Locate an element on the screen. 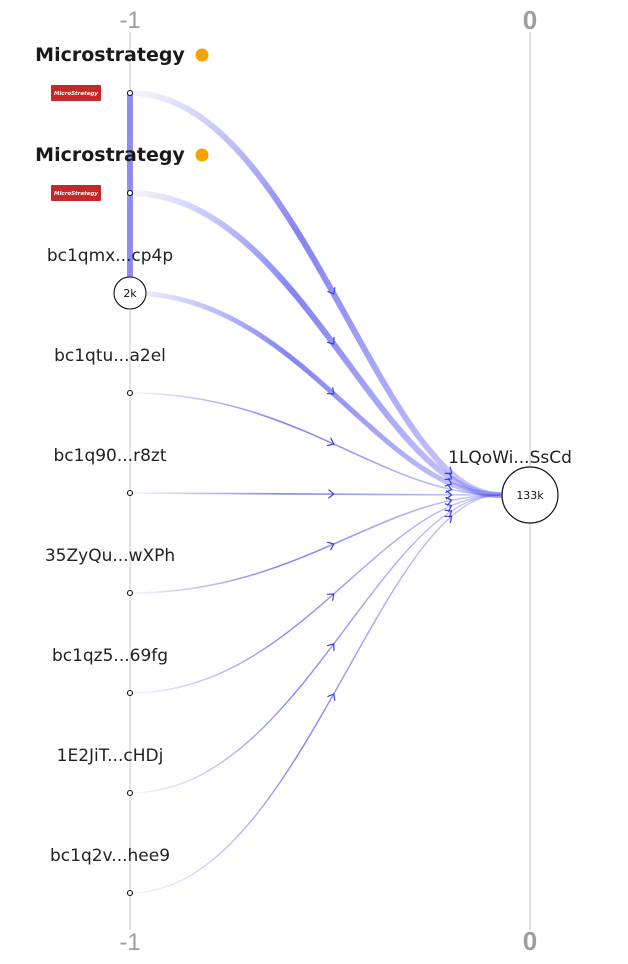  source-address-label: bc1qmx...cp4p is located at coordinates (110, 256).